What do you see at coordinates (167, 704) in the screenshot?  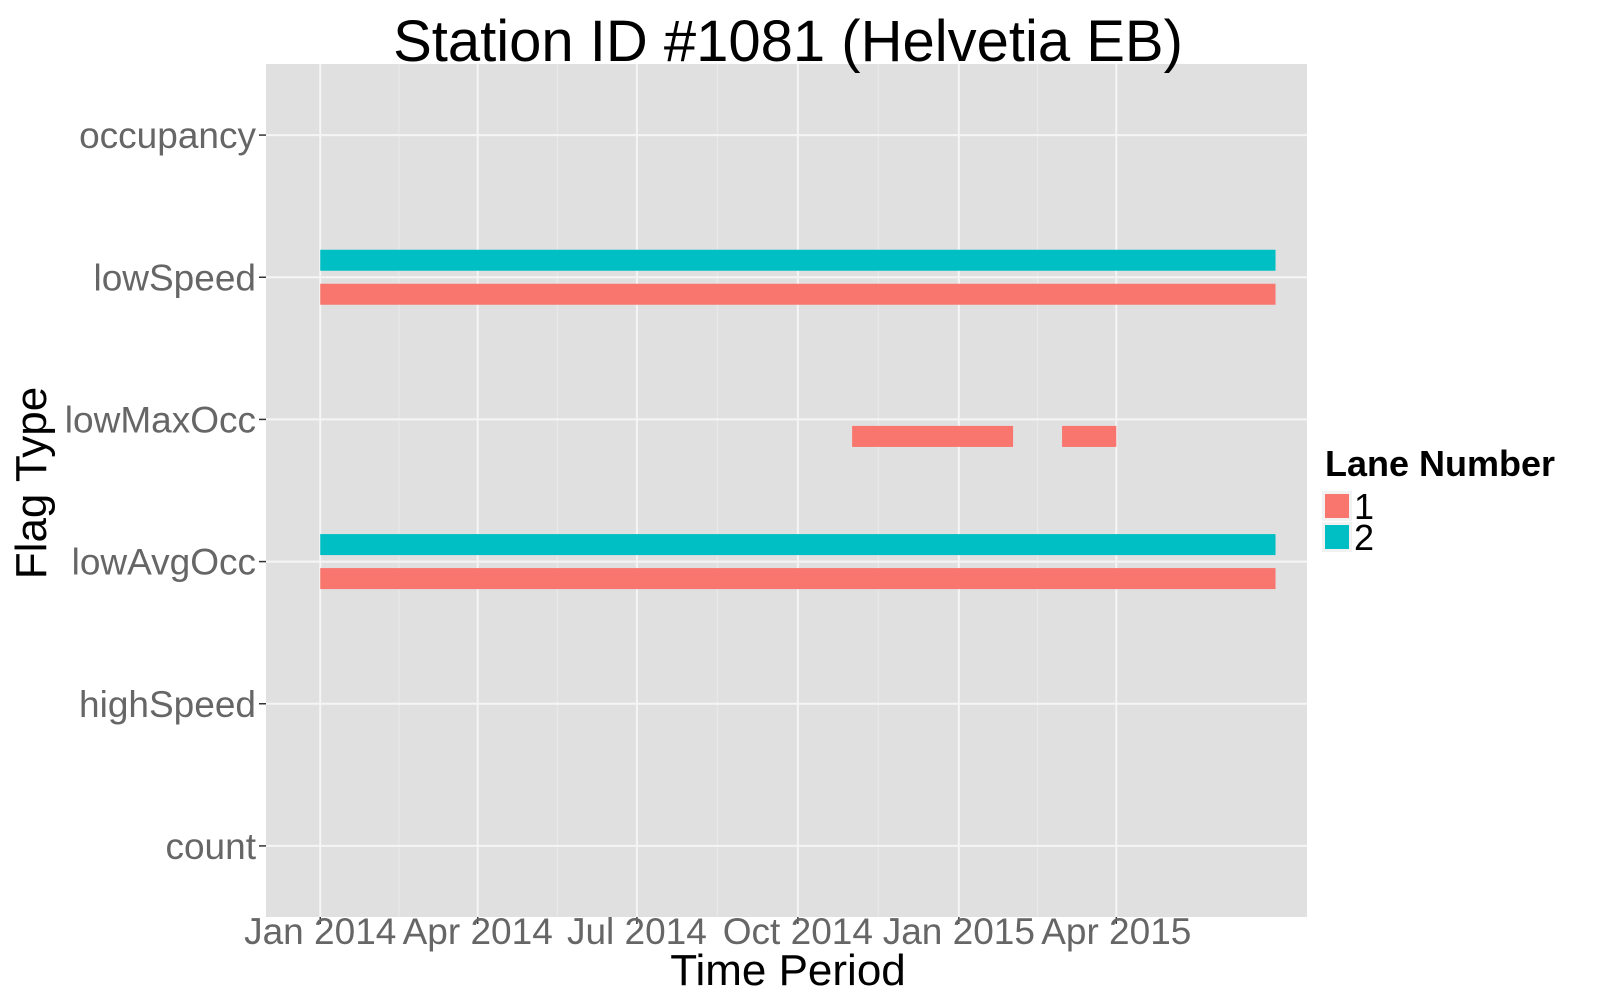 I see `y-tick-label: highSpeed` at bounding box center [167, 704].